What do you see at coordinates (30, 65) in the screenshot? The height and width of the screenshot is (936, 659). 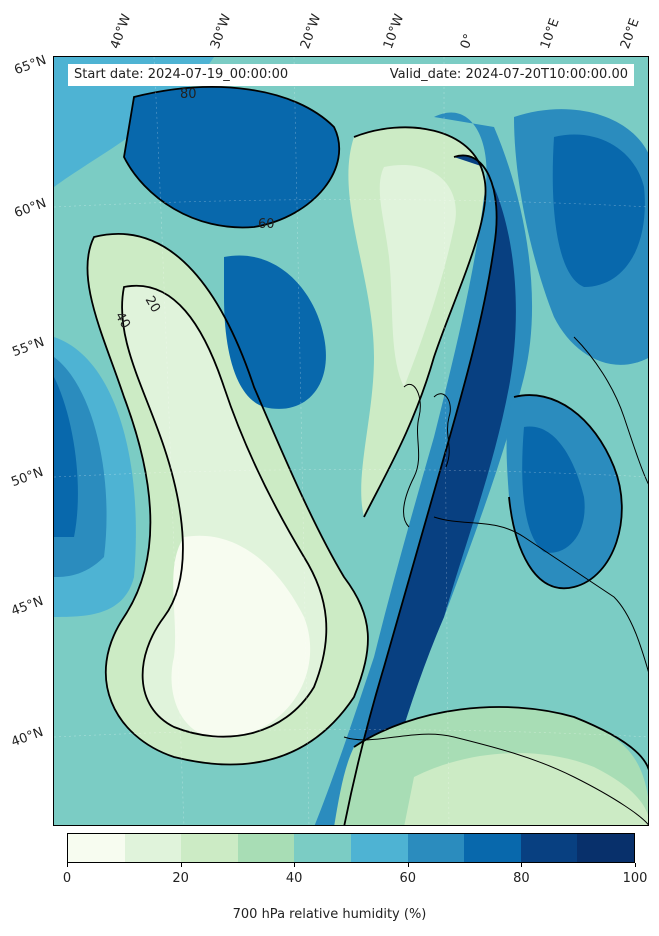 I see `lat-label-65n: 65°N` at bounding box center [30, 65].